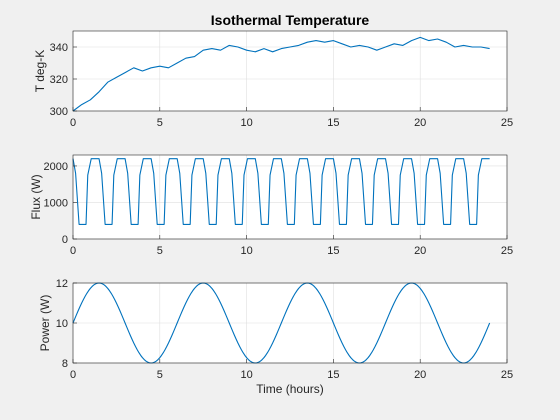 This screenshot has height=420, width=560. I want to click on temperature-ytick-label: 340, so click(59, 48).